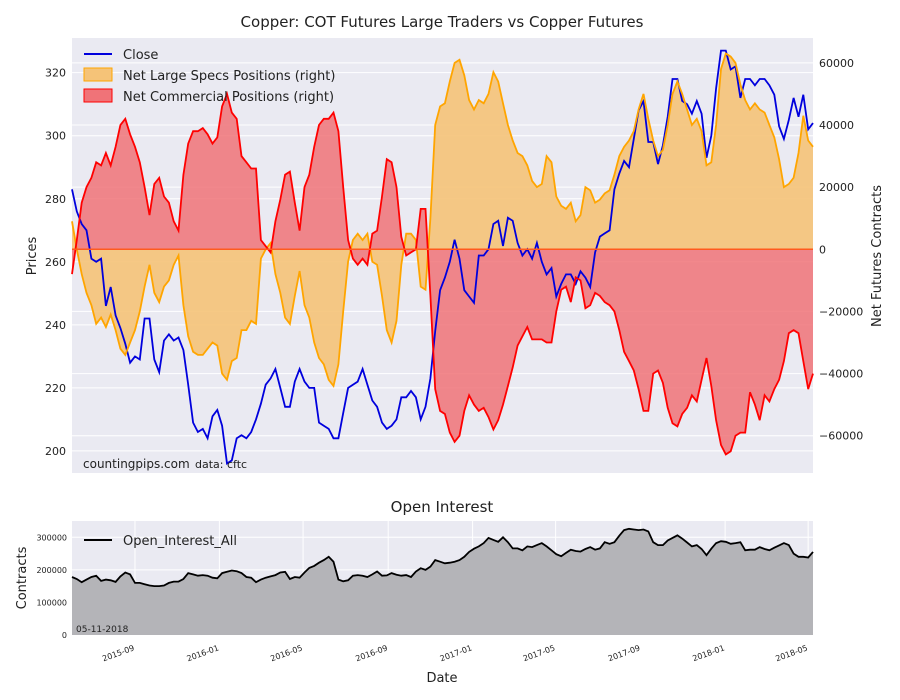  Describe the element at coordinates (841, 311) in the screenshot. I see `y2-tick-label--20000: −20000` at that location.